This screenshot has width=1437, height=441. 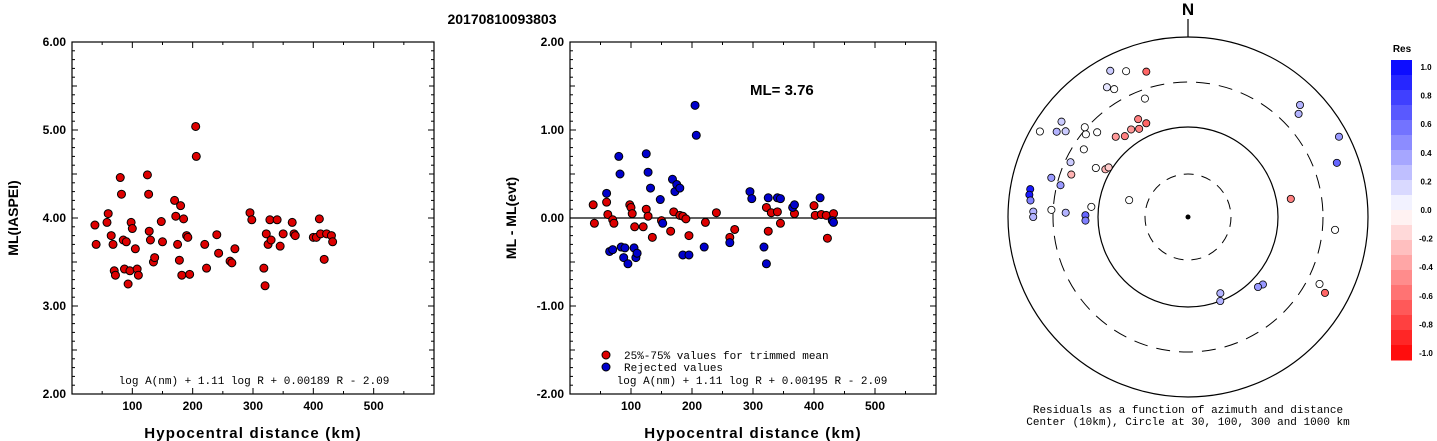 I want to click on colorbar-label: 0.8, so click(x=1426, y=96).